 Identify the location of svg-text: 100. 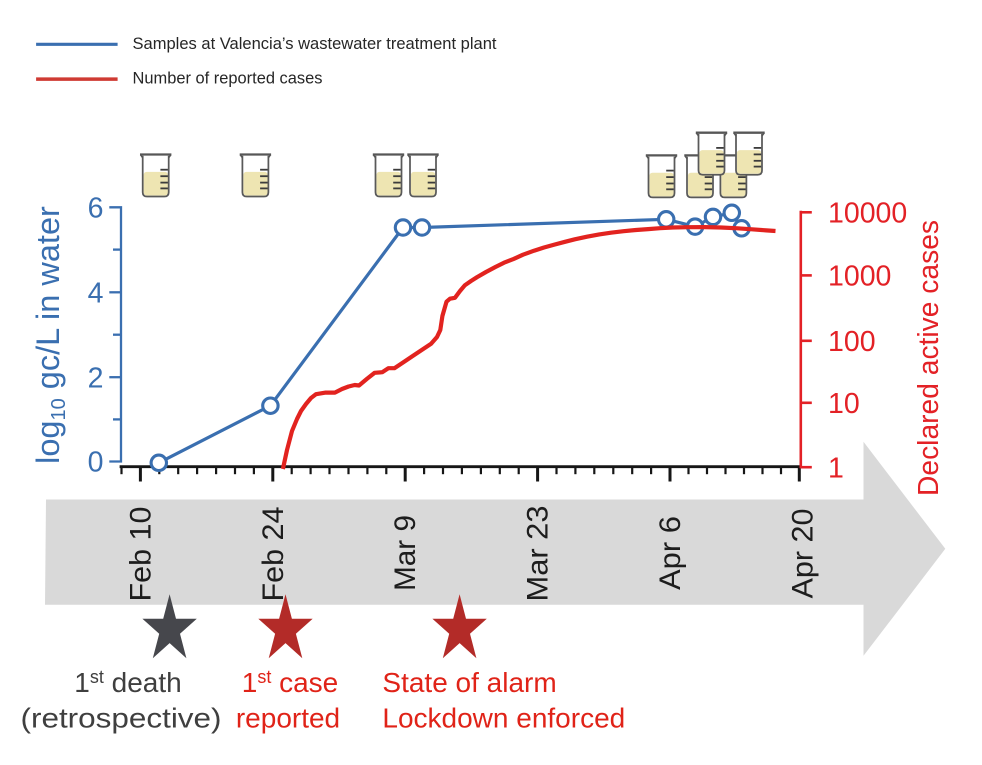
(852, 342).